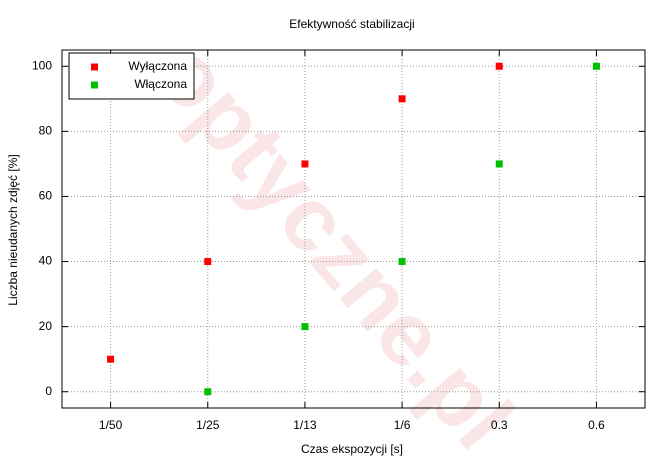 Image resolution: width=670 pixels, height=463 pixels. I want to click on y-tick-label: 80, so click(46, 131).